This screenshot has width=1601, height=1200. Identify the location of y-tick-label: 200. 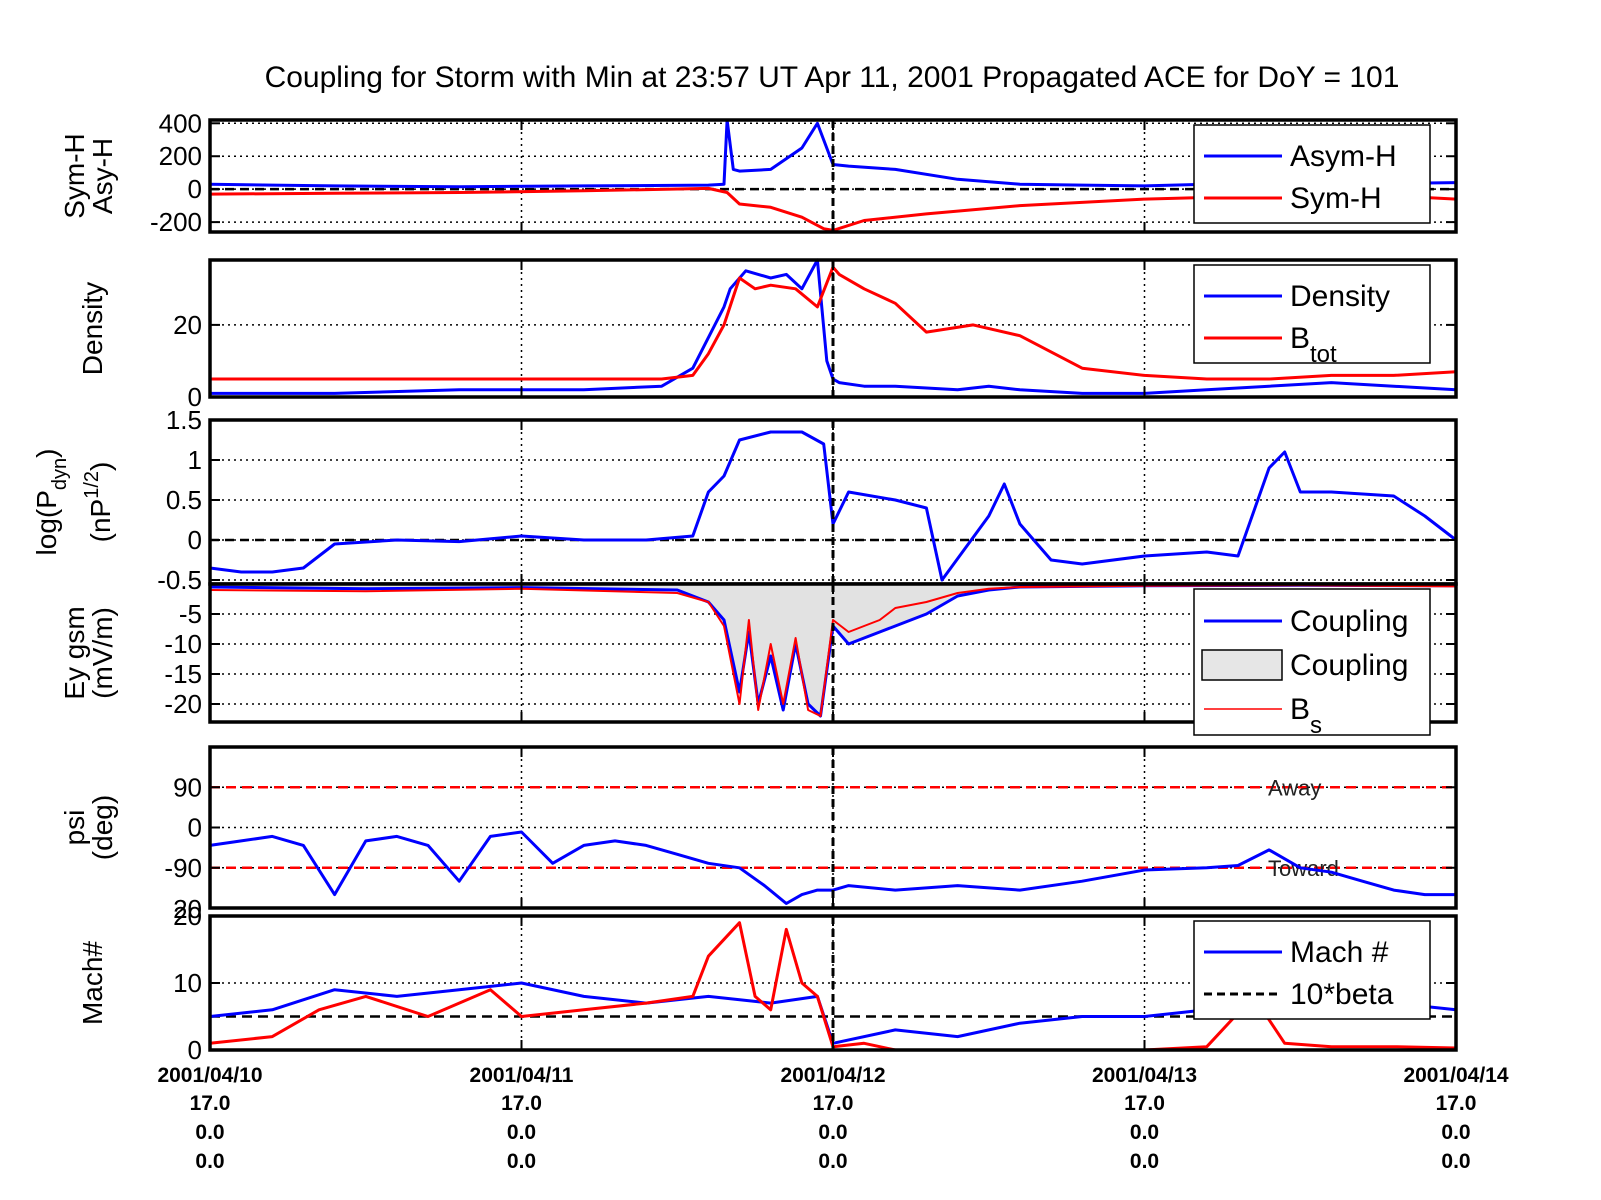
(180, 156).